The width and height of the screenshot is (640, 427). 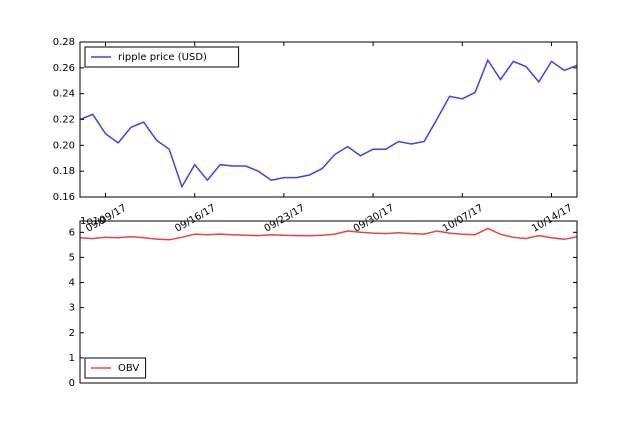 I want to click on y-tick-label: 0.26, so click(x=64, y=68).